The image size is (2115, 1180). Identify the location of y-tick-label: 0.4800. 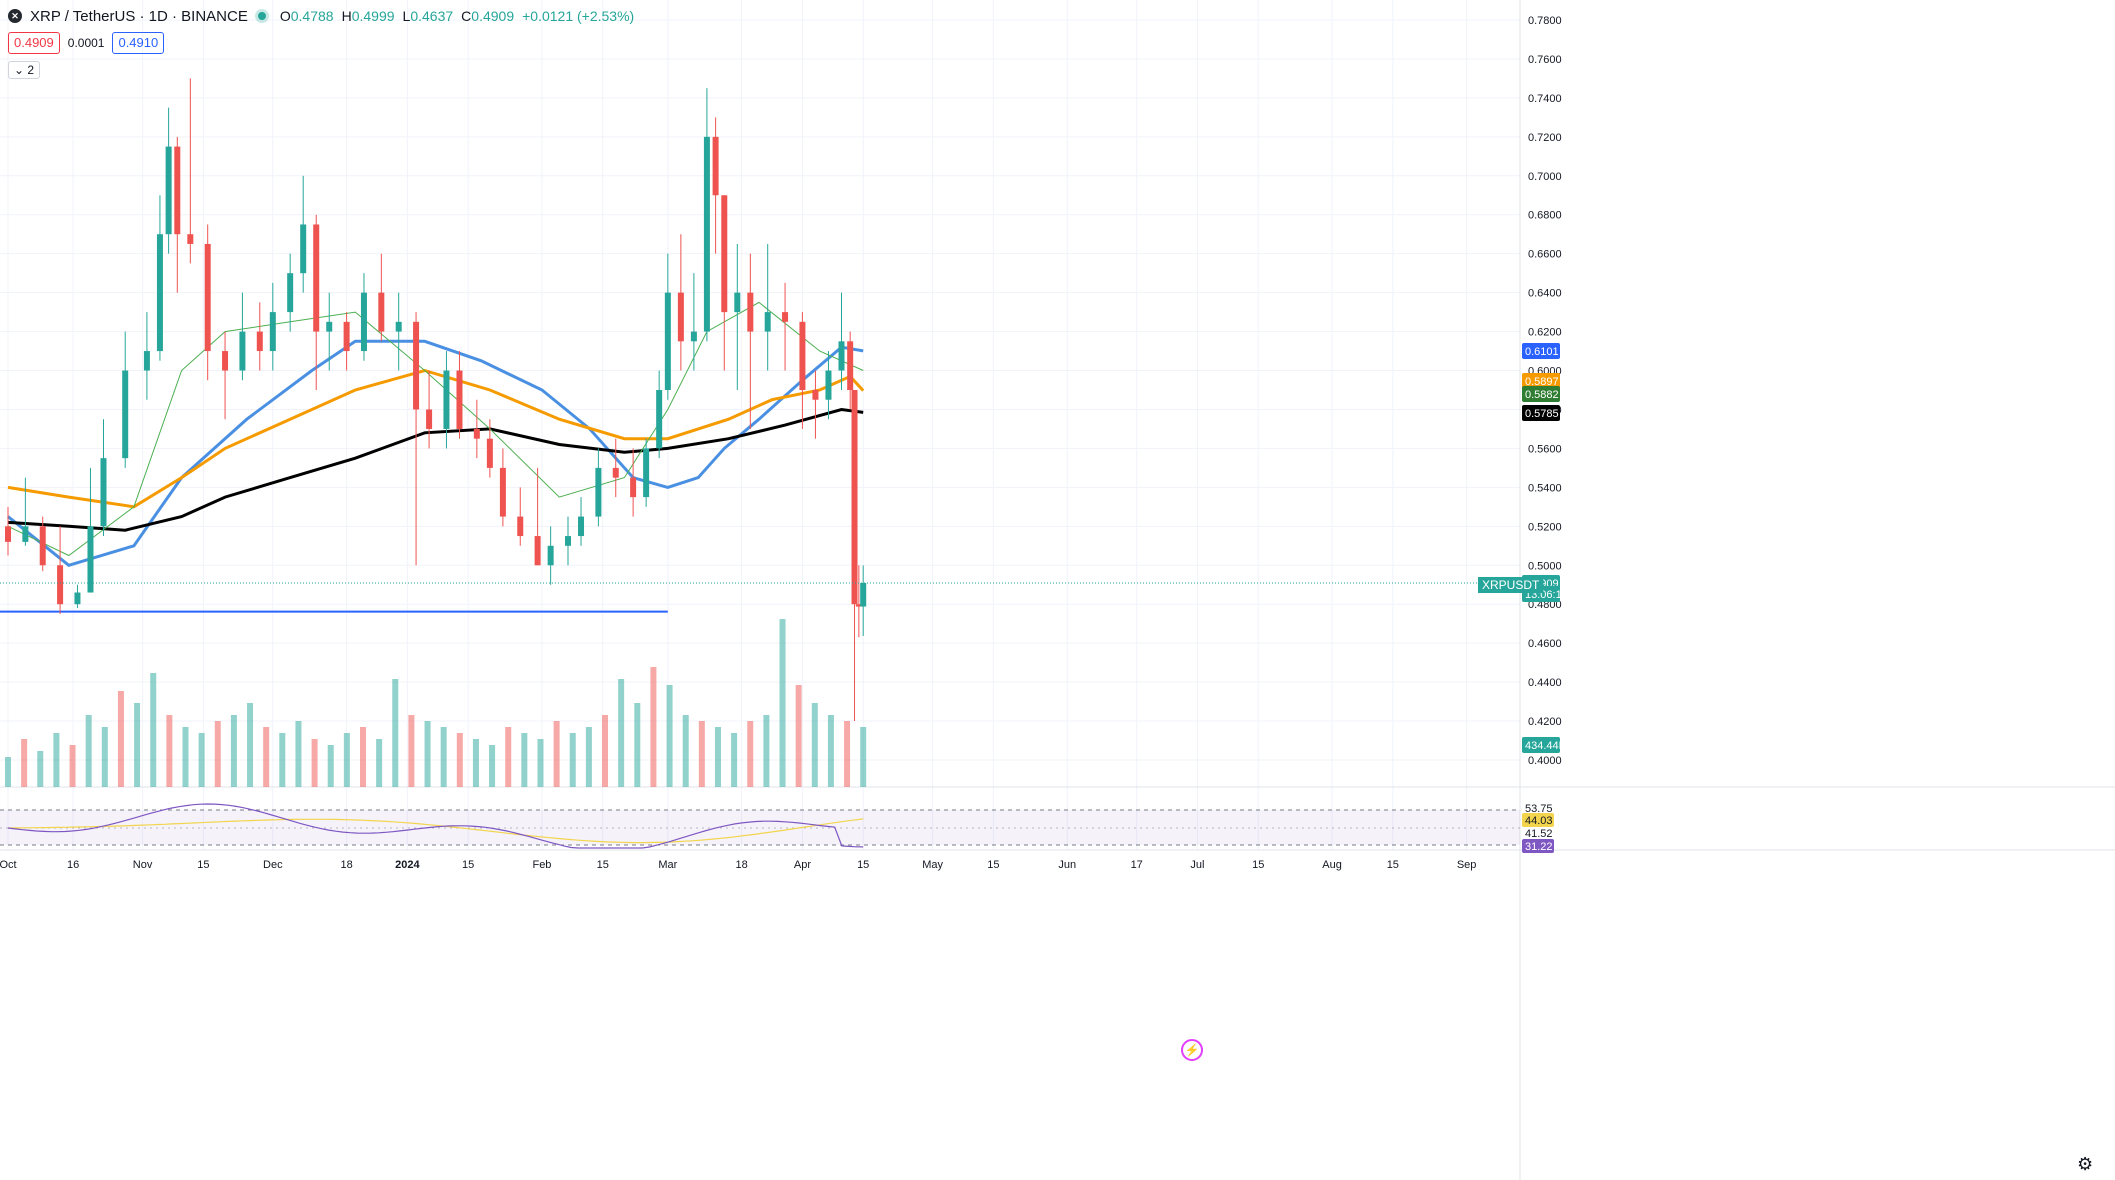
(1545, 605).